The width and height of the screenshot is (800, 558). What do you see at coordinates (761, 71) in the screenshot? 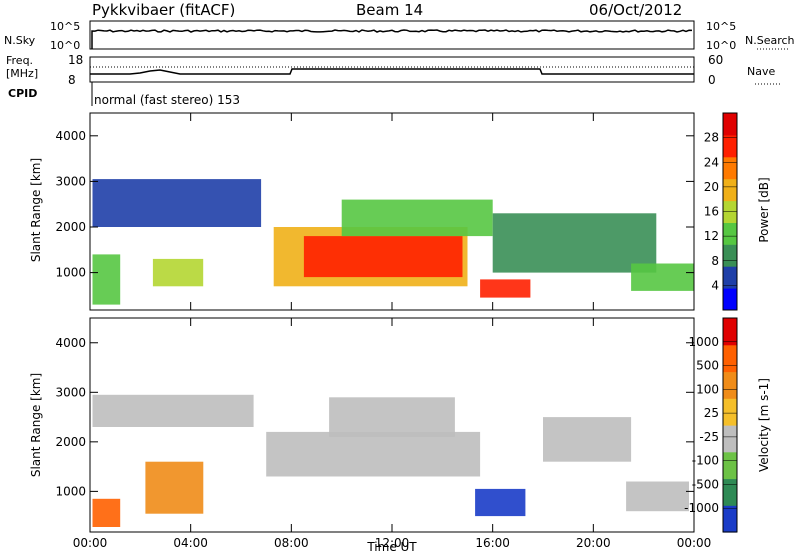
I see `nave-label: Nave` at bounding box center [761, 71].